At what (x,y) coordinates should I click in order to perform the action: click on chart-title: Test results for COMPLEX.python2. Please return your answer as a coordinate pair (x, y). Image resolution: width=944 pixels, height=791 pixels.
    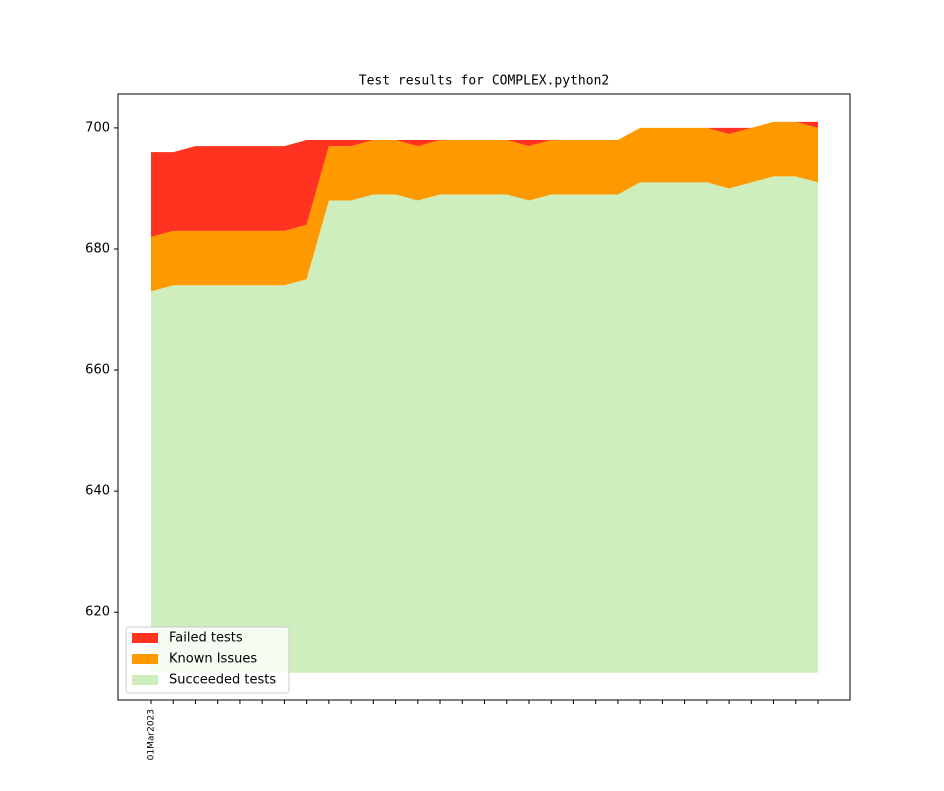
    Looking at the image, I should click on (484, 81).